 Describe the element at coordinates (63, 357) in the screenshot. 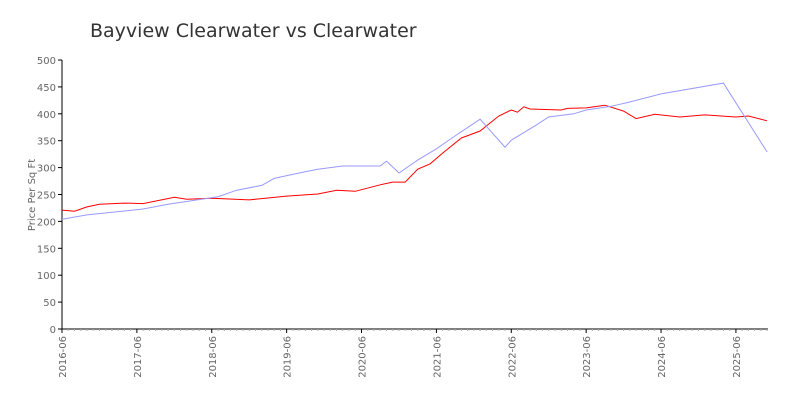

I see `x-tick-label: 2016-06` at that location.